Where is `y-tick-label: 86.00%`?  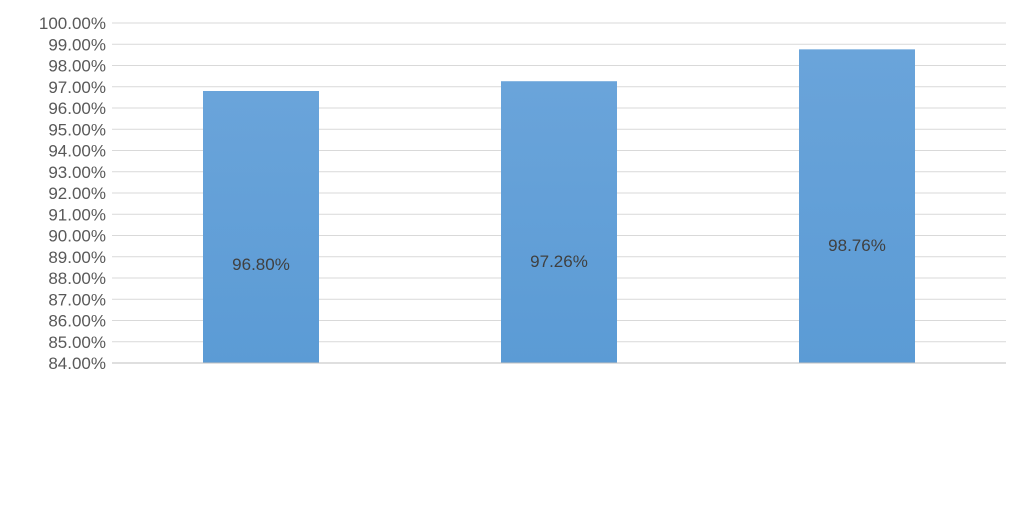
y-tick-label: 86.00% is located at coordinates (77, 321).